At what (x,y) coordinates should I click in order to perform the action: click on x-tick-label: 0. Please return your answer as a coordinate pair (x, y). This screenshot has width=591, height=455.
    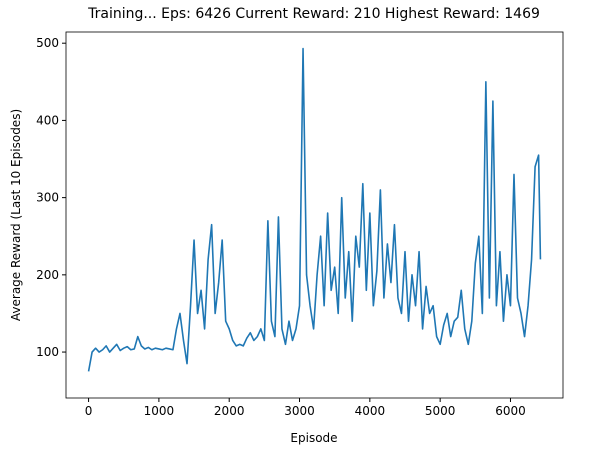
    Looking at the image, I should click on (89, 411).